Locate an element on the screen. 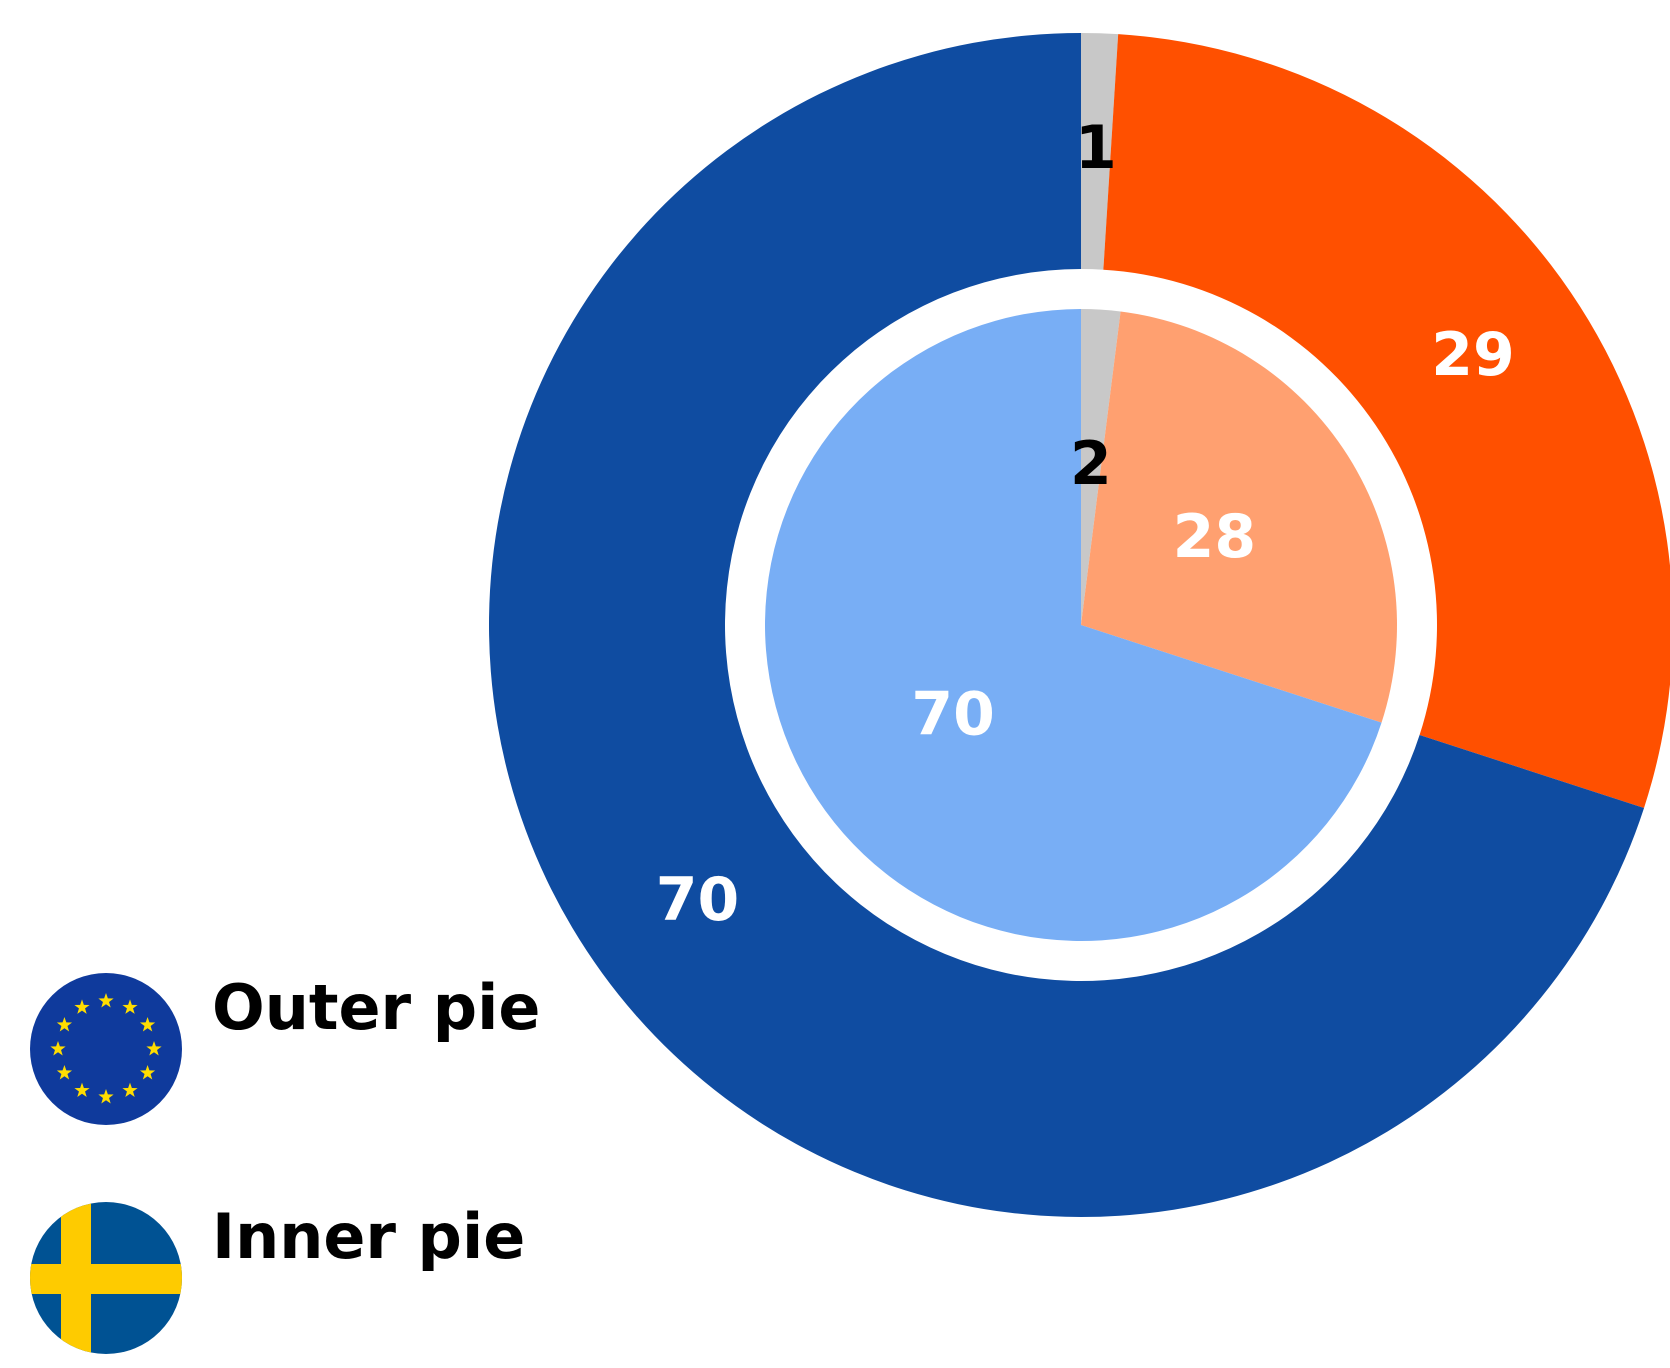  data-label: 1 is located at coordinates (1096, 148).